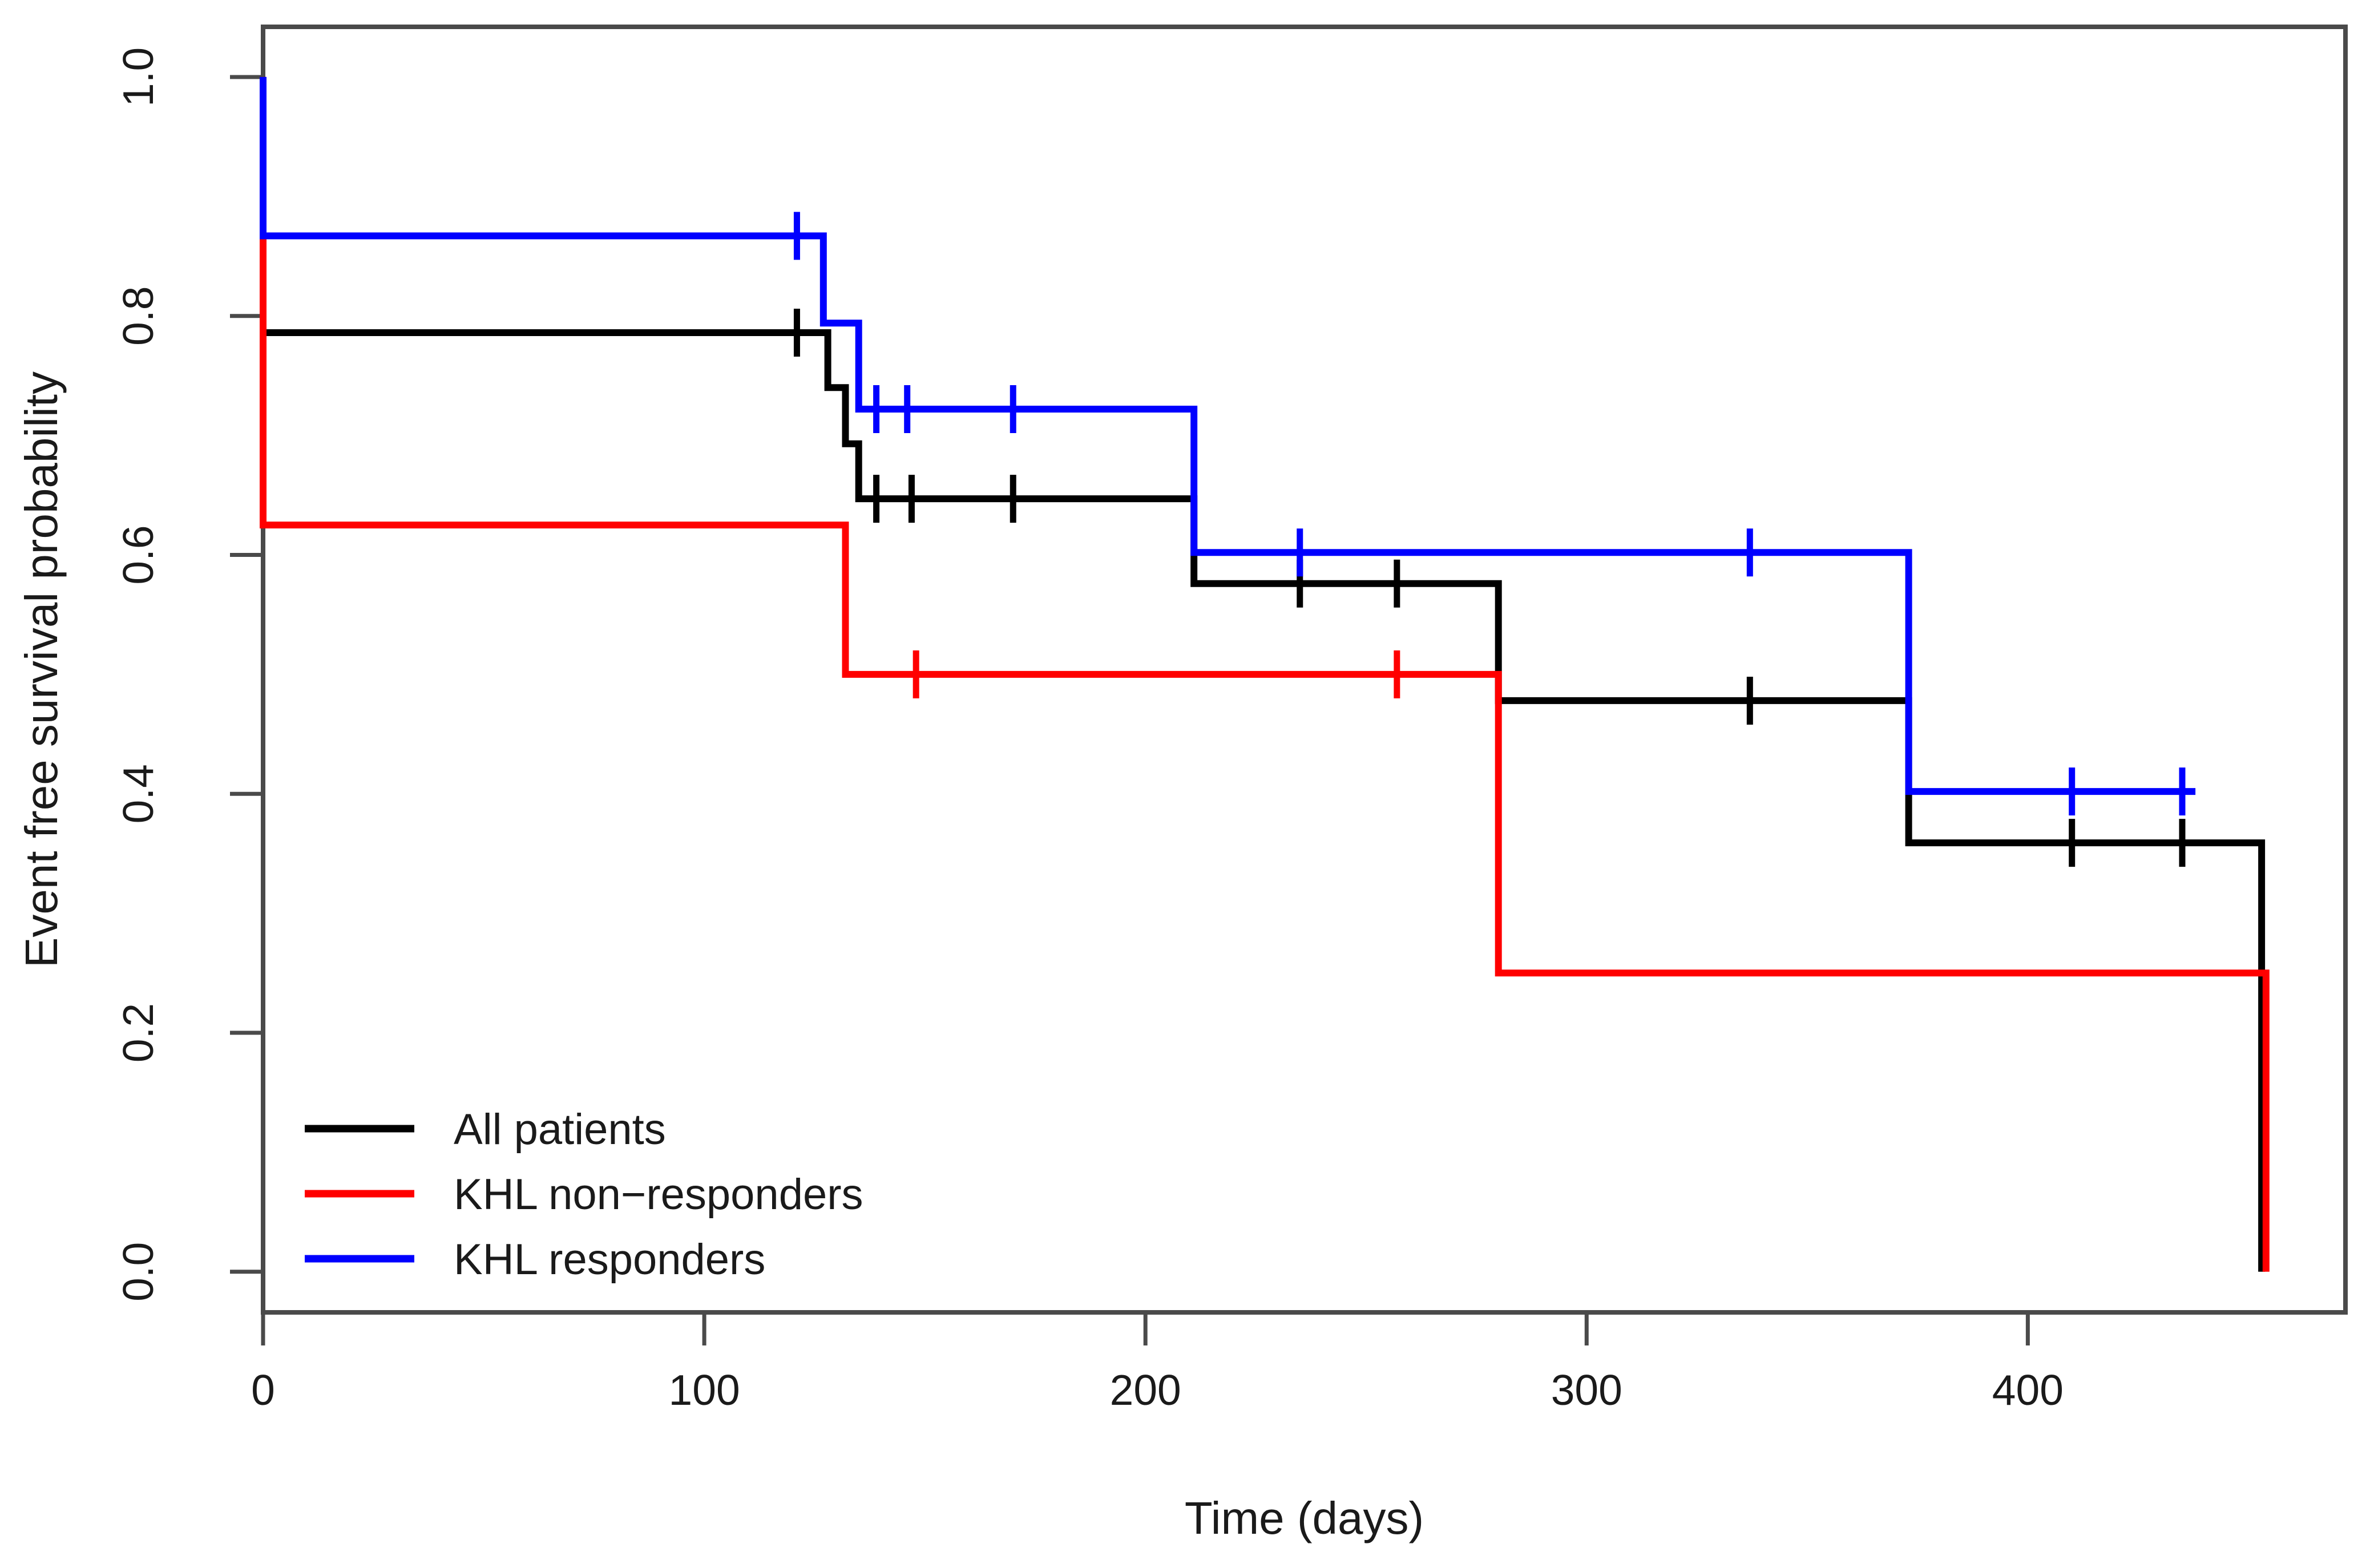  What do you see at coordinates (1157, 1363) in the screenshot?
I see `x-axis: 0 100 200 300 400` at bounding box center [1157, 1363].